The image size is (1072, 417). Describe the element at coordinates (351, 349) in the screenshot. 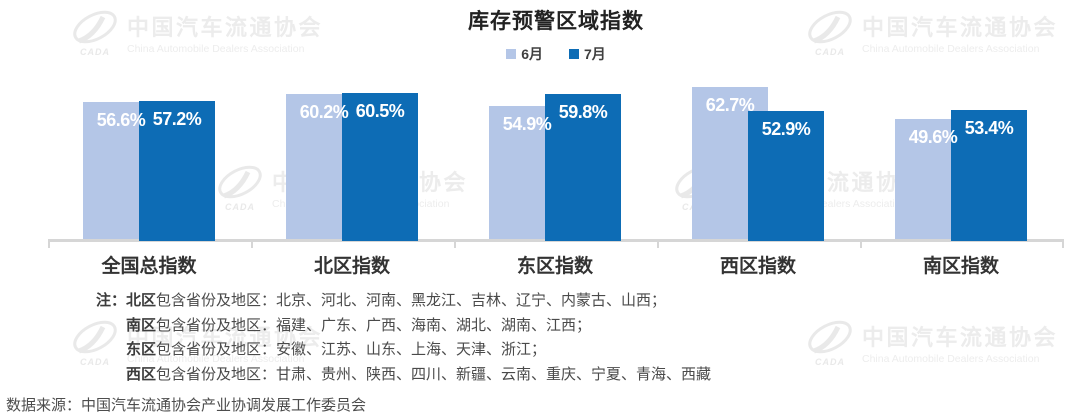

I see `note-region-text: 包含省份及地区：安徽、江苏、山东、上海、天津、浙江；` at that location.